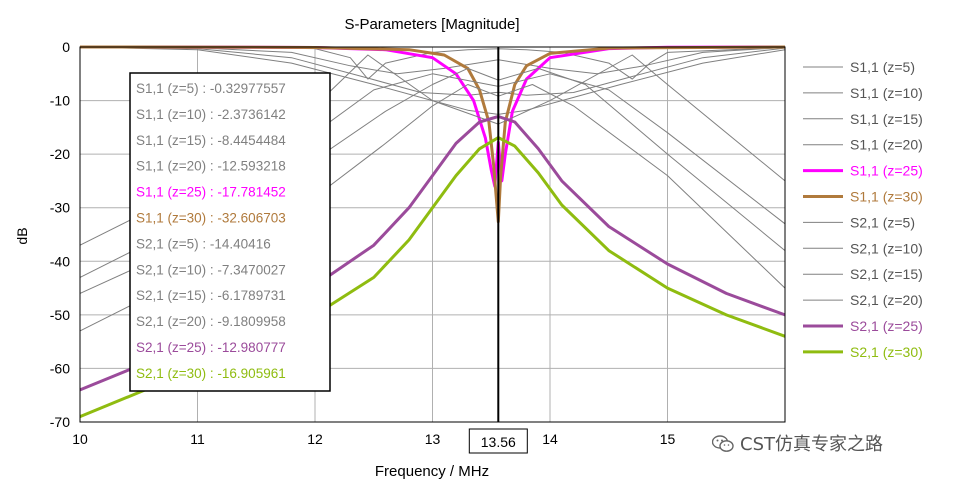 This screenshot has width=975, height=485. Describe the element at coordinates (211, 321) in the screenshot. I see `readout-entry: S2,1 (z=20) : -9.1809958` at that location.